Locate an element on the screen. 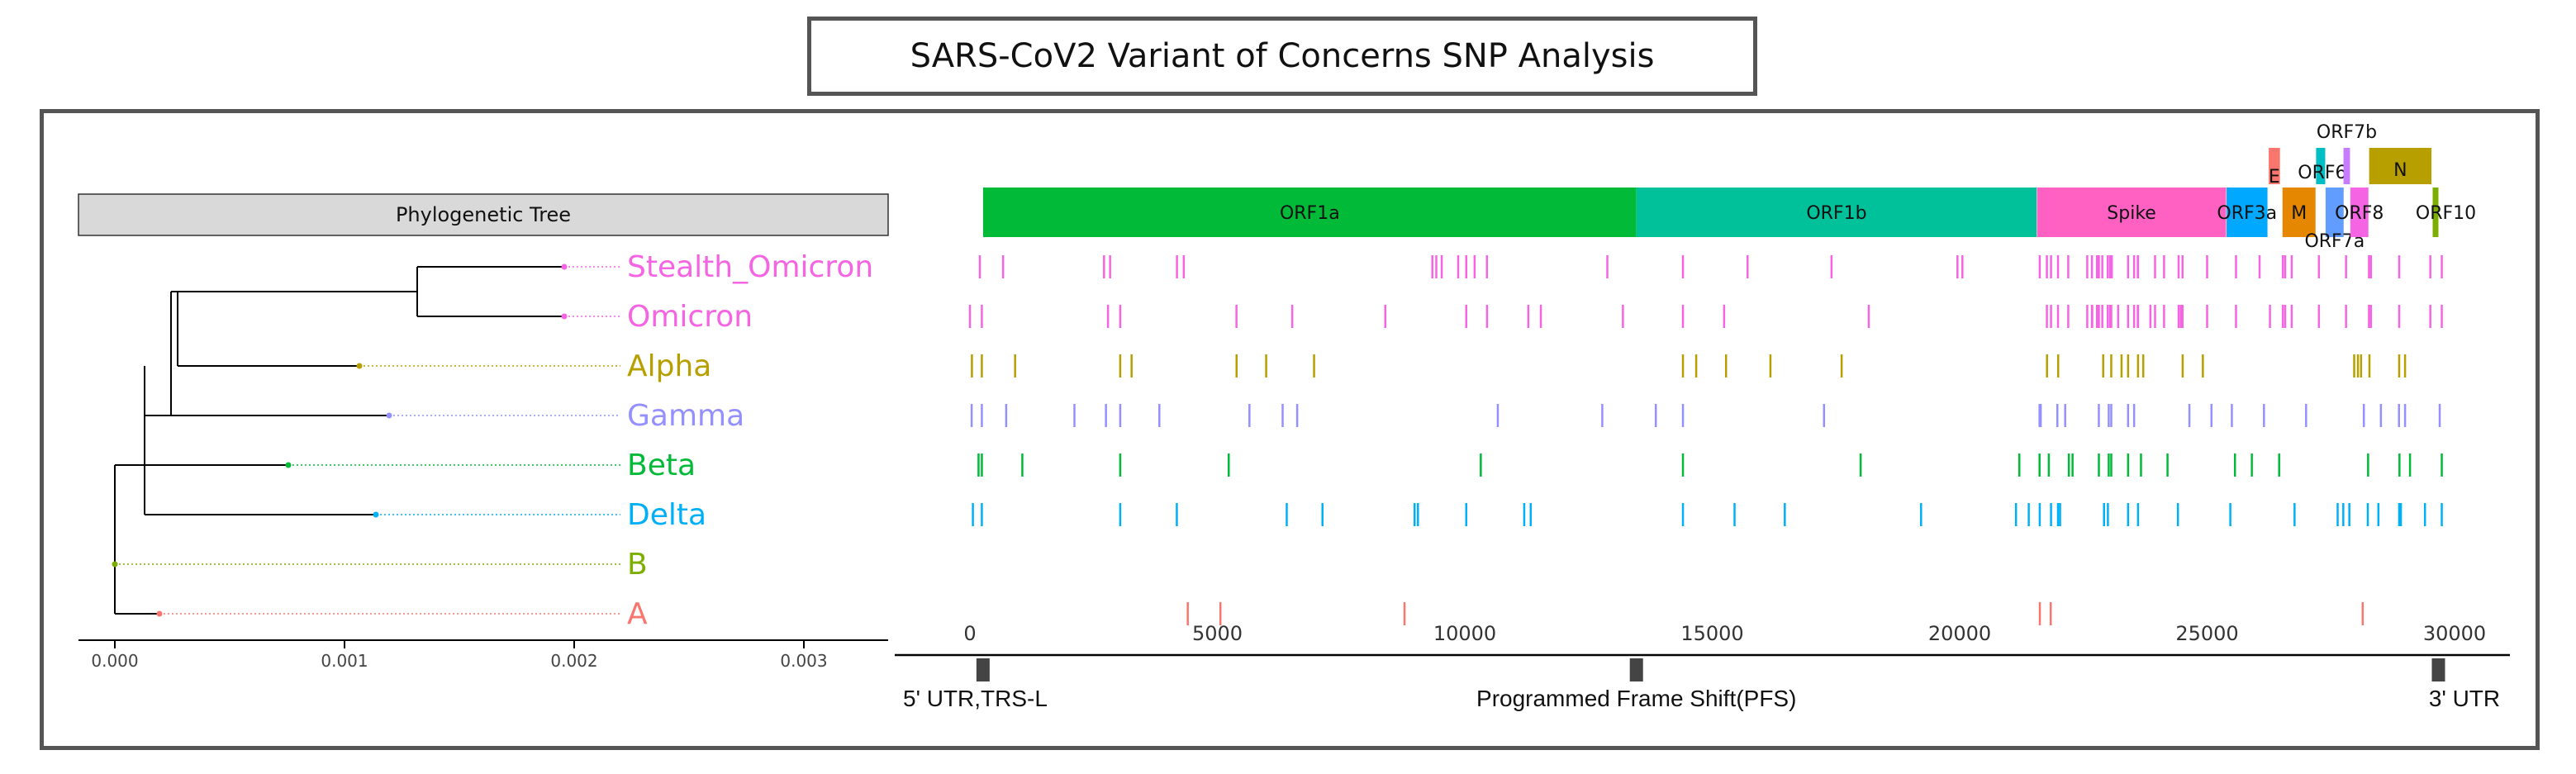 This screenshot has width=2576, height=774. genome-axis-tick-label: 0 is located at coordinates (969, 633).